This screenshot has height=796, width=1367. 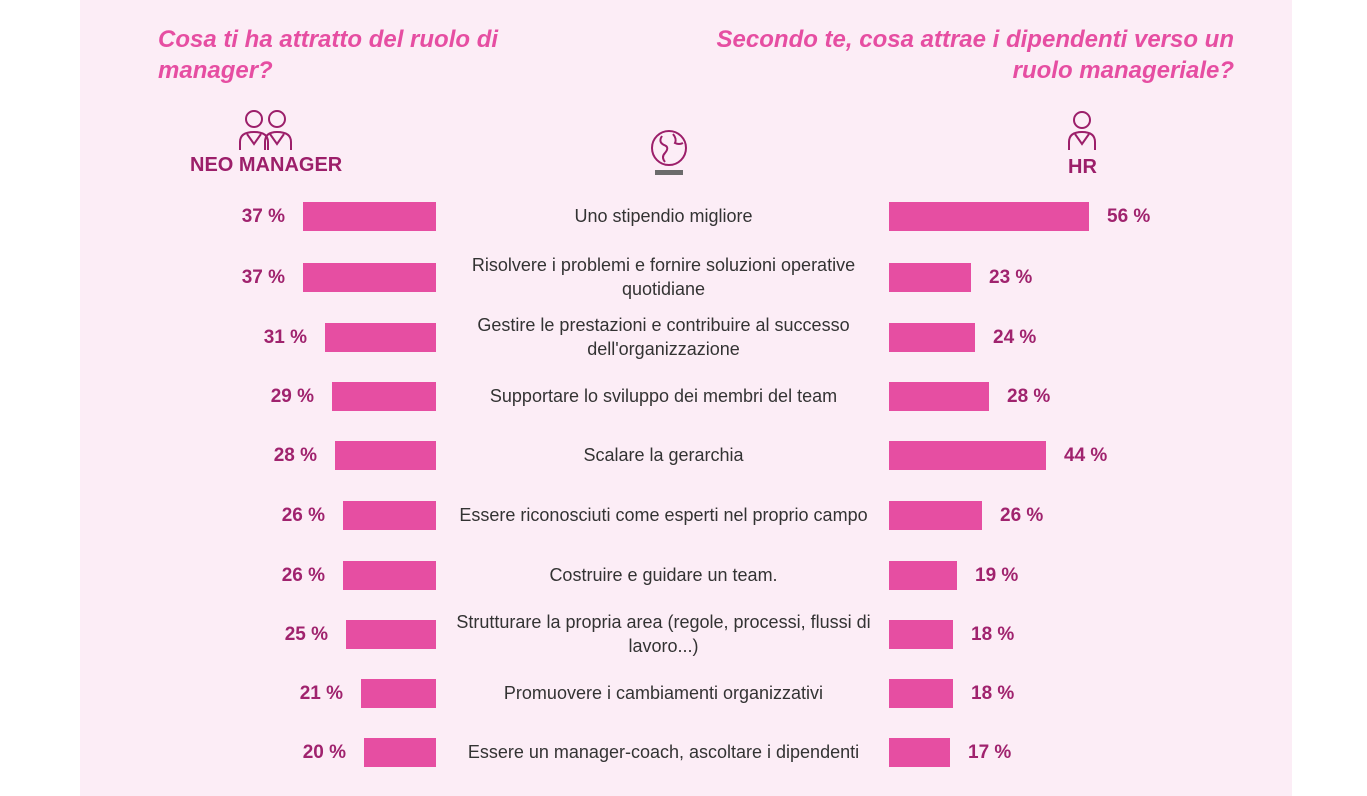 I want to click on two-persons-icon, so click(x=265, y=130).